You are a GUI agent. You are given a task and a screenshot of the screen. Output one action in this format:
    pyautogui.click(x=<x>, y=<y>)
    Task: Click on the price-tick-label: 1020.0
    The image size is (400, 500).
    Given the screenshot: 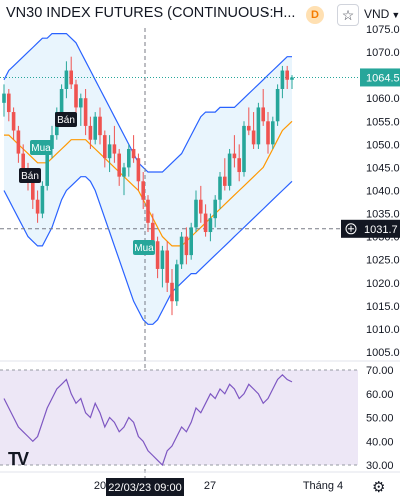 What is the action you would take?
    pyautogui.click(x=383, y=284)
    